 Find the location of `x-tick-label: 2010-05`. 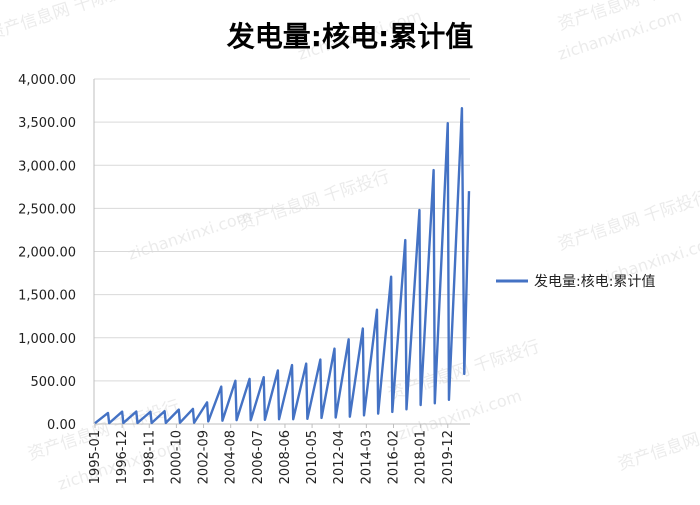

x-tick-label: 2010-05 is located at coordinates (312, 457).